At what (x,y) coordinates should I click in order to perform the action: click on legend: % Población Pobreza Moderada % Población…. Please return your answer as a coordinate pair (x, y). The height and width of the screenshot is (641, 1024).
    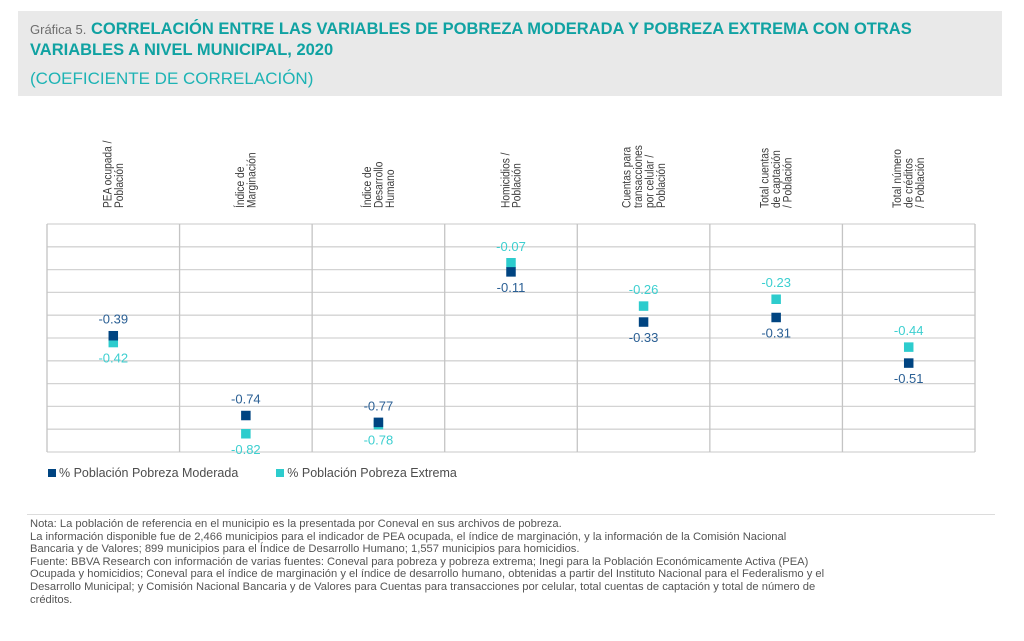
    Looking at the image, I should click on (252, 473).